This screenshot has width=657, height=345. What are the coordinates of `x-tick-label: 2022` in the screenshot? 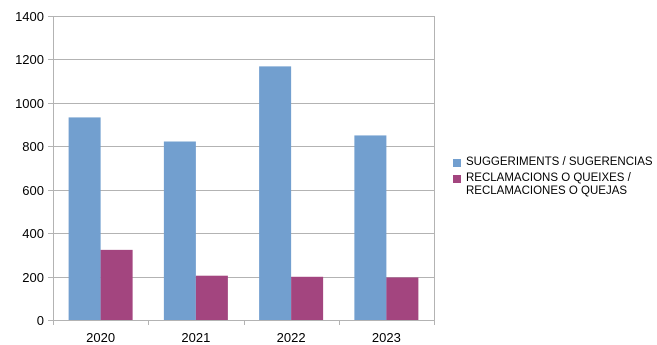 It's located at (291, 337).